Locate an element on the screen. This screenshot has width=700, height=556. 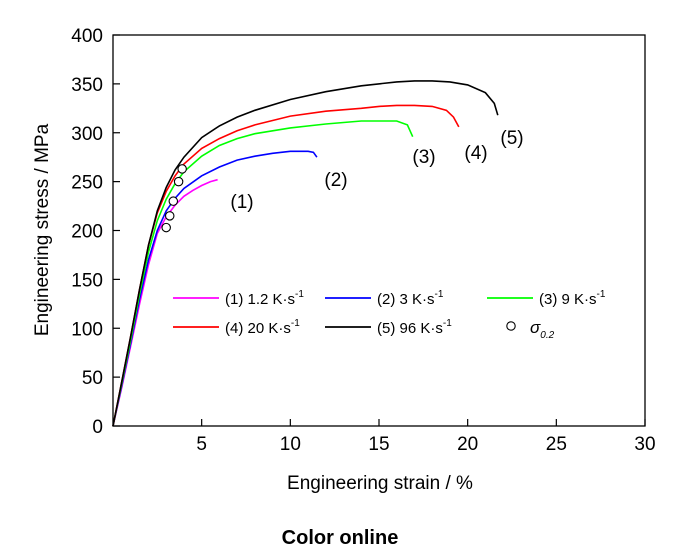
y-tick-label: 400 is located at coordinates (87, 36).